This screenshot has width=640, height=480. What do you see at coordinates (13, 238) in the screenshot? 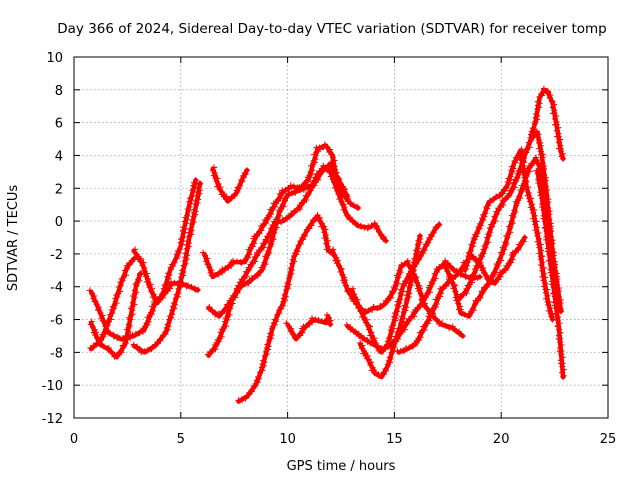
I see `y-axis-label: SDTVAR / TECUs` at bounding box center [13, 238].